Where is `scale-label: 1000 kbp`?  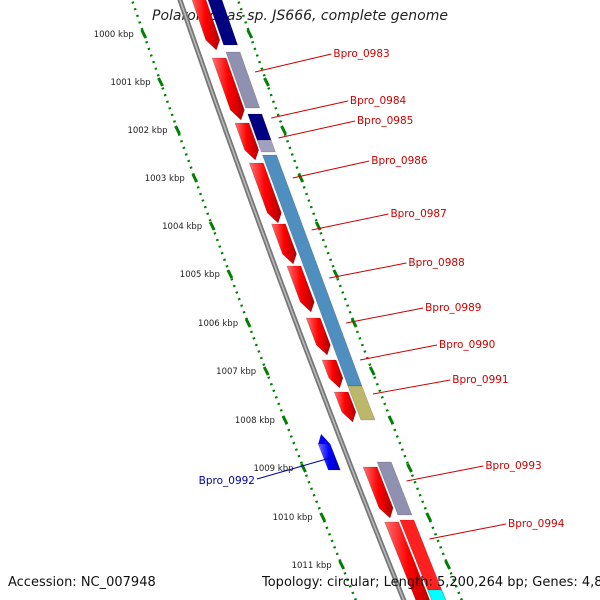
scale-label: 1000 kbp is located at coordinates (114, 35).